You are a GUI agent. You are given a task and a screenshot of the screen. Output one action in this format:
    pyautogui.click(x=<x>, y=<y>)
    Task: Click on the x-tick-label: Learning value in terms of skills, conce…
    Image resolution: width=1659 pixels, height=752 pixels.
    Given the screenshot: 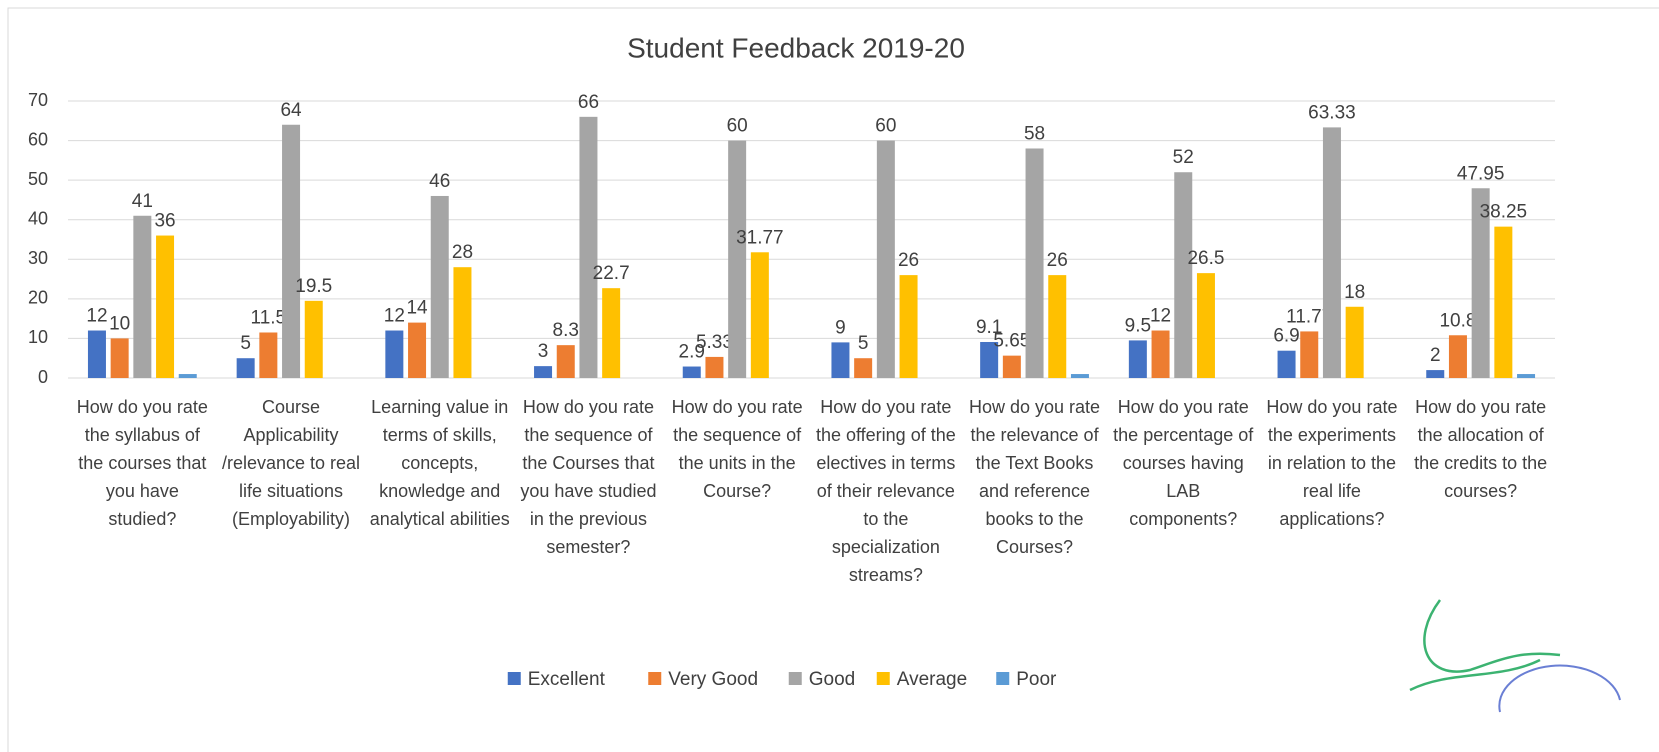 What is the action you would take?
    pyautogui.click(x=439, y=463)
    